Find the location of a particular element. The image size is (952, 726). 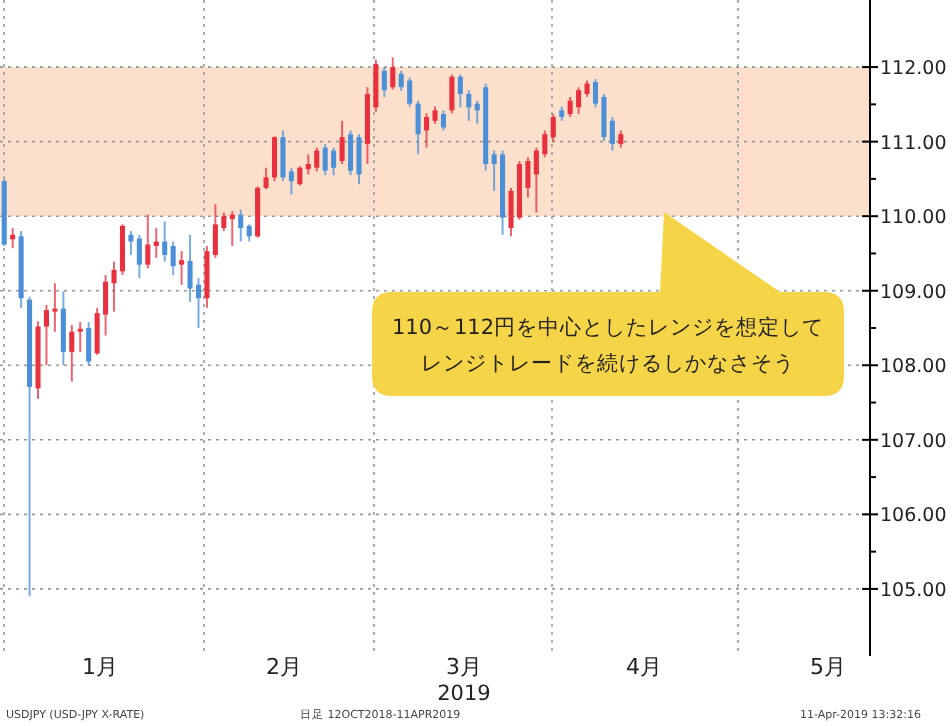

y-tick-label: 111.00 is located at coordinates (913, 143).